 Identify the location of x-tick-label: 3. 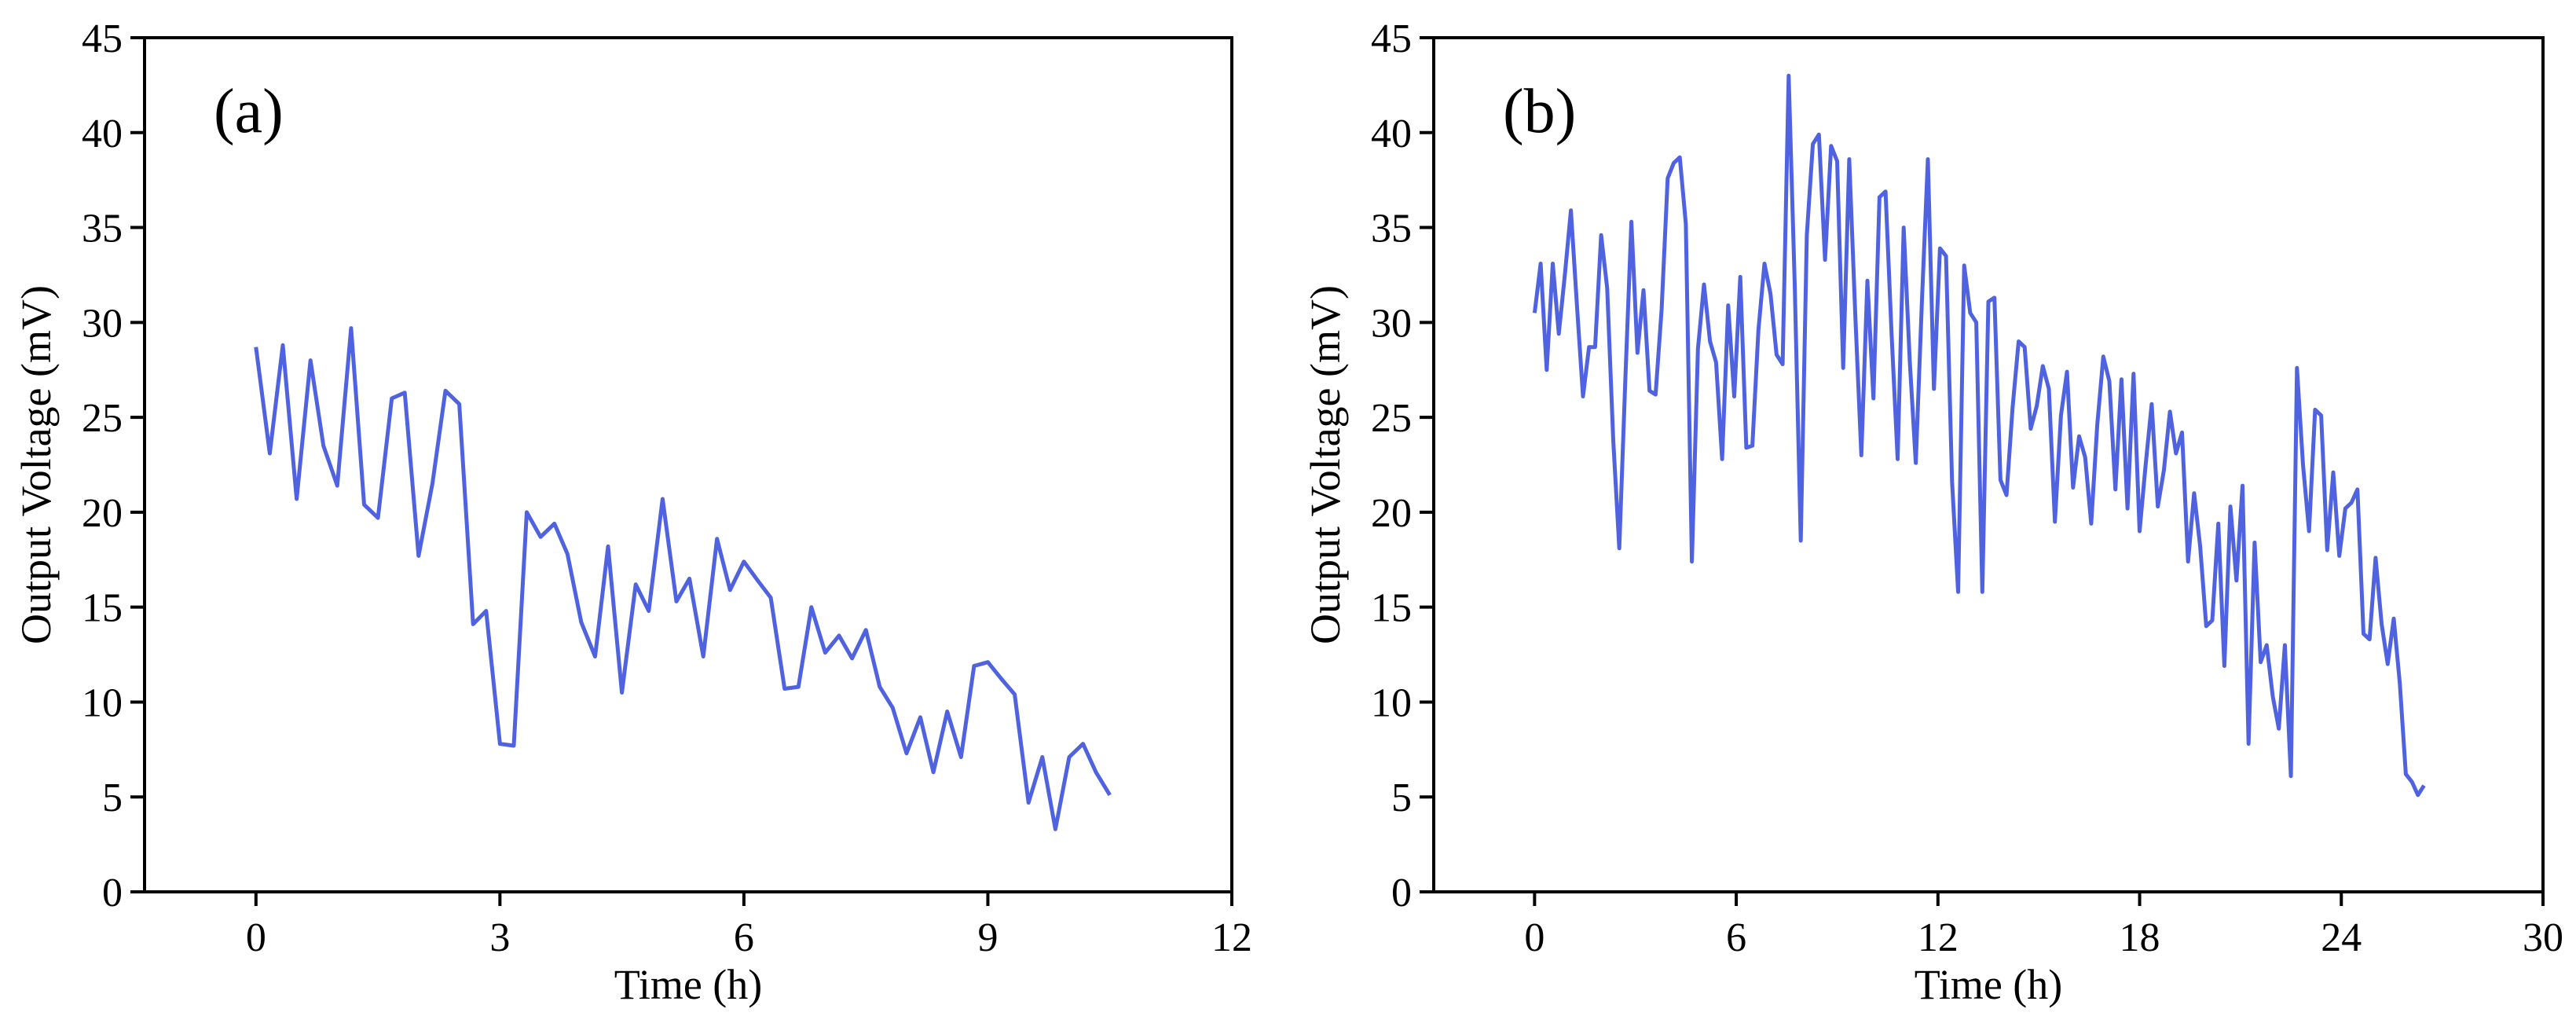
(499, 937).